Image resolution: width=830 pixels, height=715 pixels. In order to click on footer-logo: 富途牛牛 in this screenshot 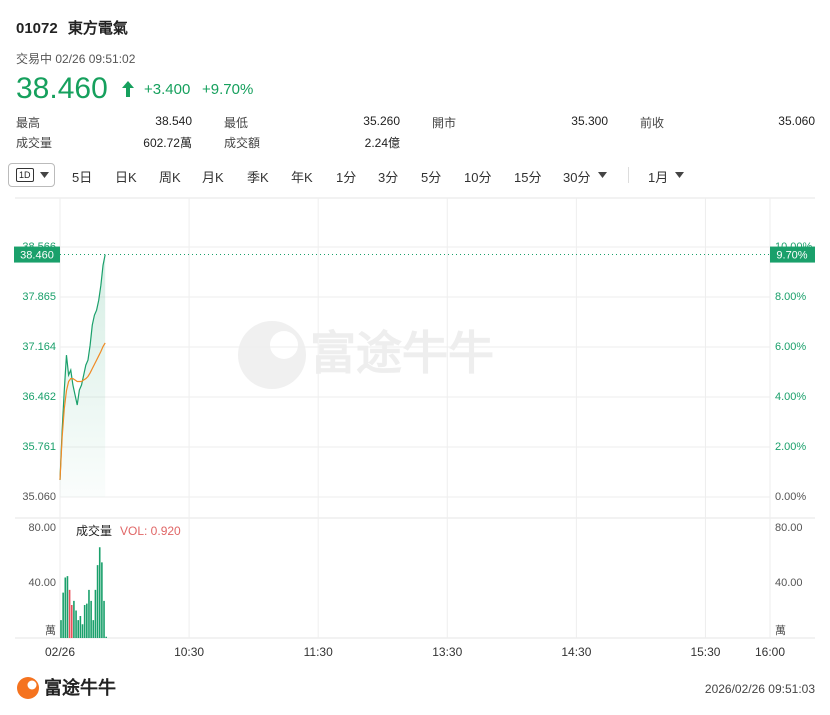, I will do `click(66, 688)`.